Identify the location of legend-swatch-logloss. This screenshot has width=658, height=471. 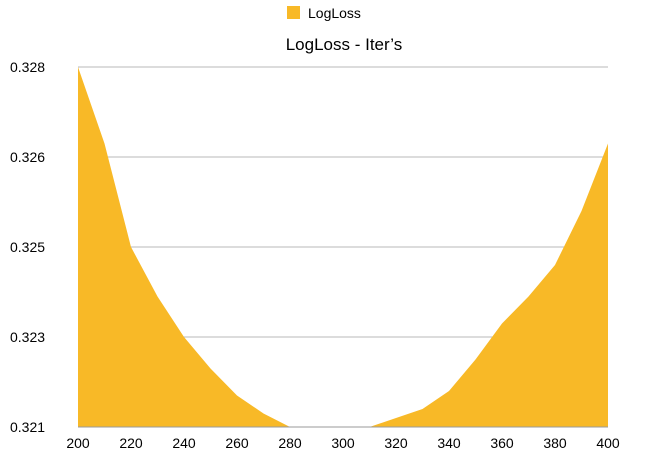
(293, 12).